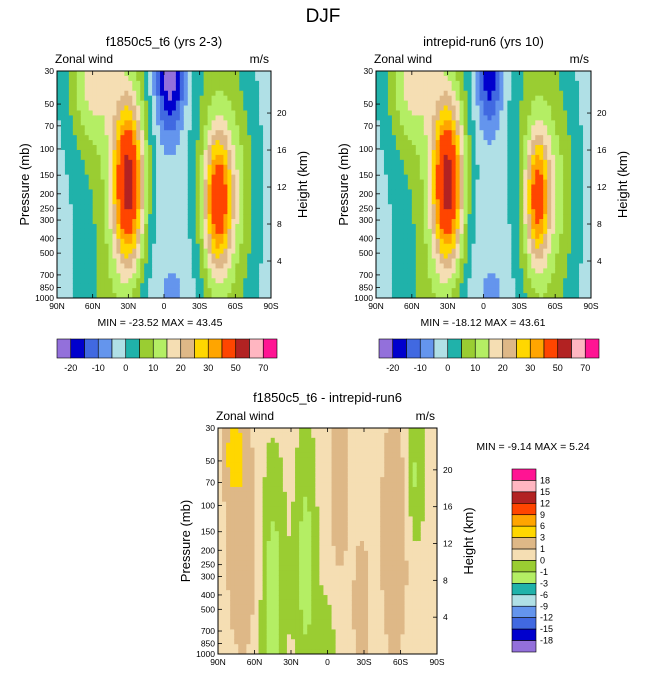 This screenshot has height=678, width=647. I want to click on y-tick-label: 400, so click(47, 239).